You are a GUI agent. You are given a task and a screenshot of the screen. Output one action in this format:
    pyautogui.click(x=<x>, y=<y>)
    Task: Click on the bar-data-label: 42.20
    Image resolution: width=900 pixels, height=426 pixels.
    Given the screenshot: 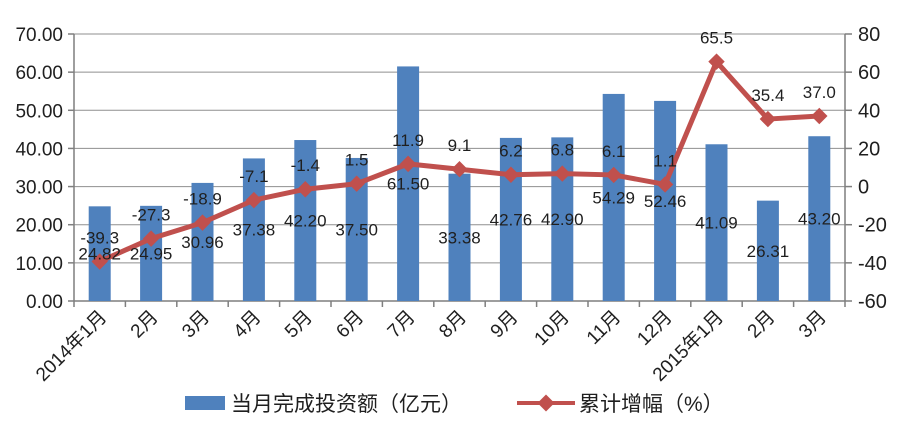 What is the action you would take?
    pyautogui.click(x=305, y=221)
    